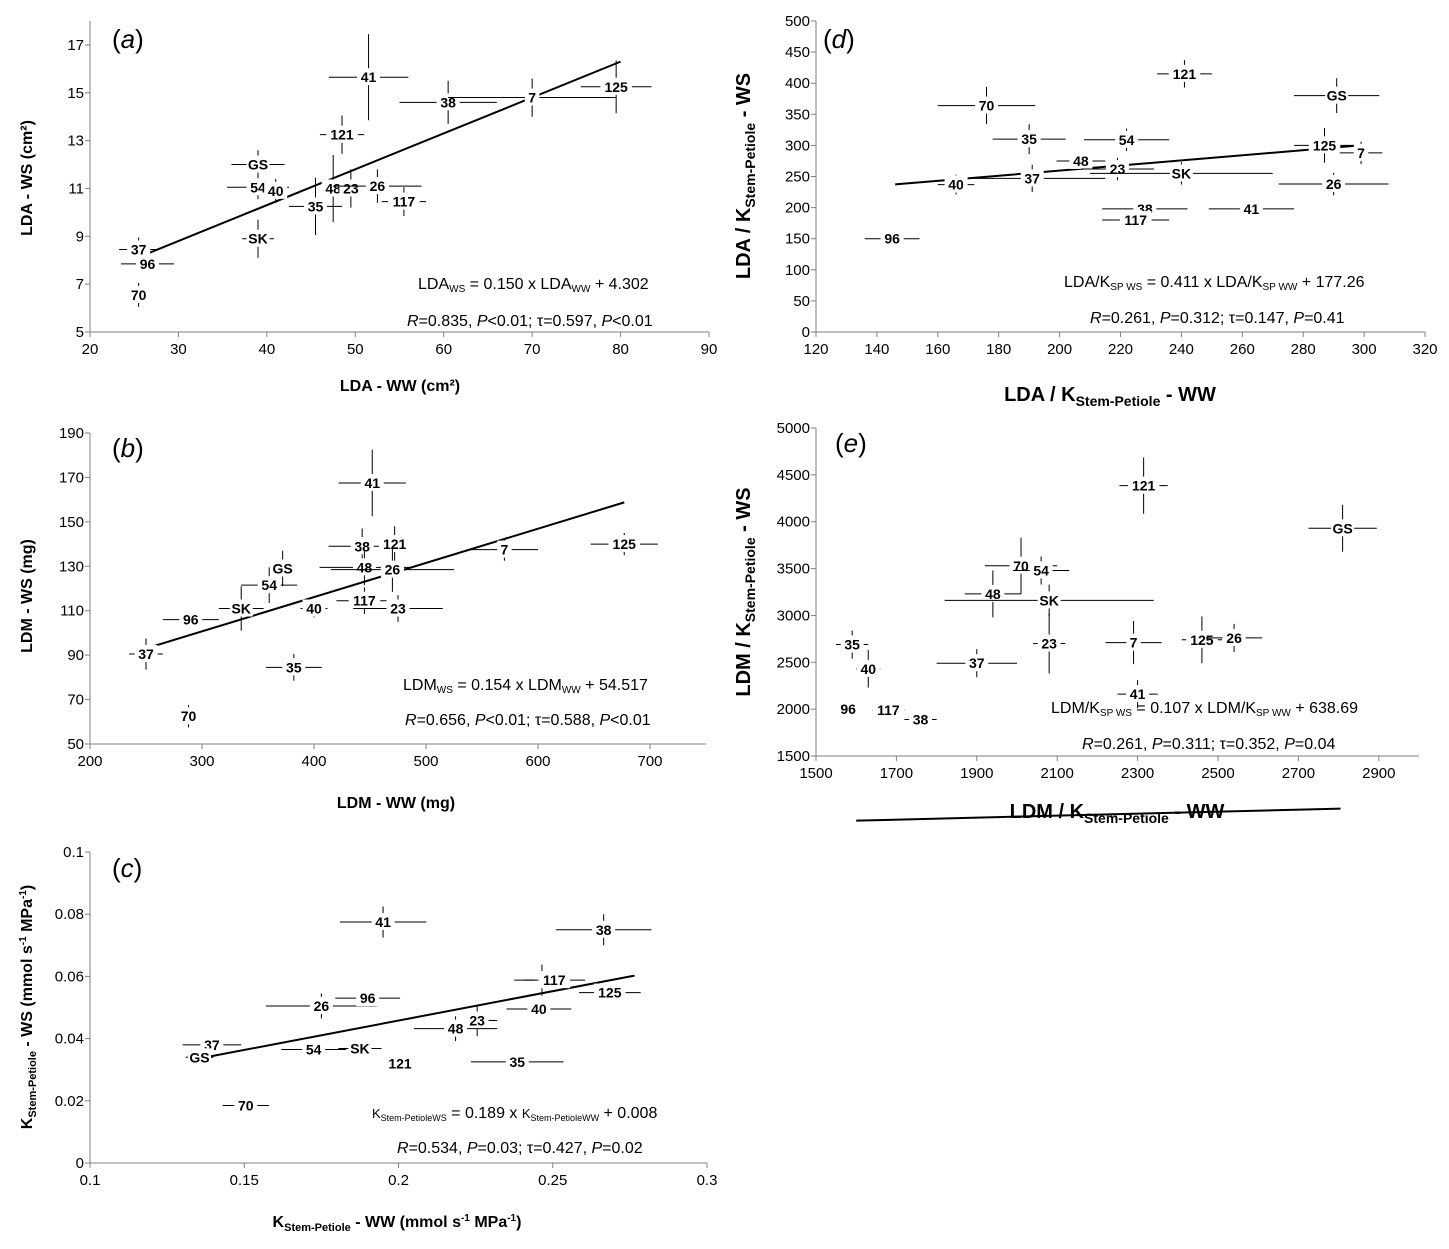  I want to click on point-label: 37, so click(139, 249).